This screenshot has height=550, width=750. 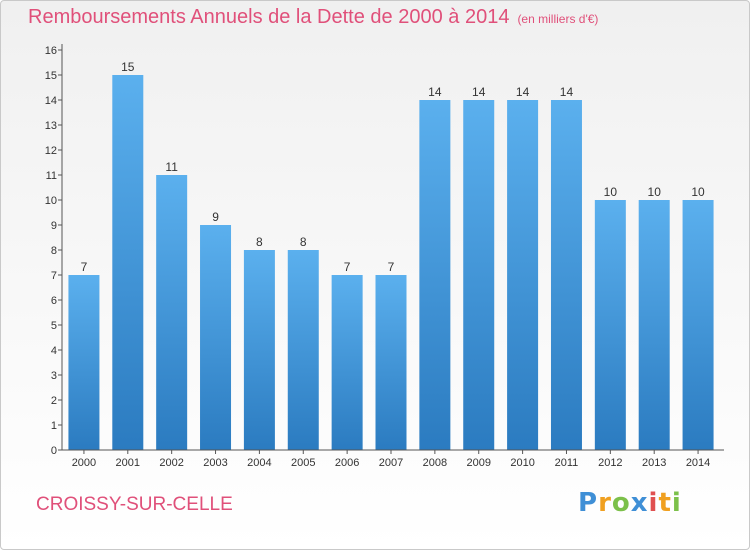 What do you see at coordinates (54, 401) in the screenshot?
I see `y-tick-label: 2` at bounding box center [54, 401].